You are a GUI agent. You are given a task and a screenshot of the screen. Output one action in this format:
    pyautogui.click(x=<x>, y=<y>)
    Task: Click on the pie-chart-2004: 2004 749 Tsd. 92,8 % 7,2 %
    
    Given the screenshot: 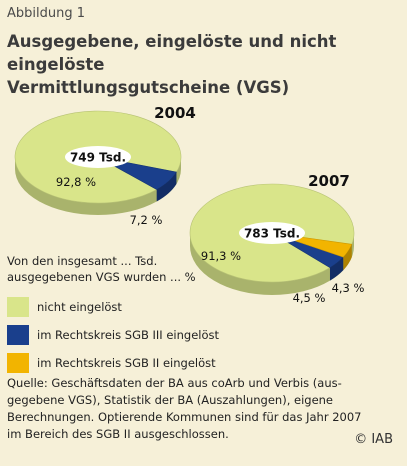 What is the action you would take?
    pyautogui.click(x=105, y=165)
    